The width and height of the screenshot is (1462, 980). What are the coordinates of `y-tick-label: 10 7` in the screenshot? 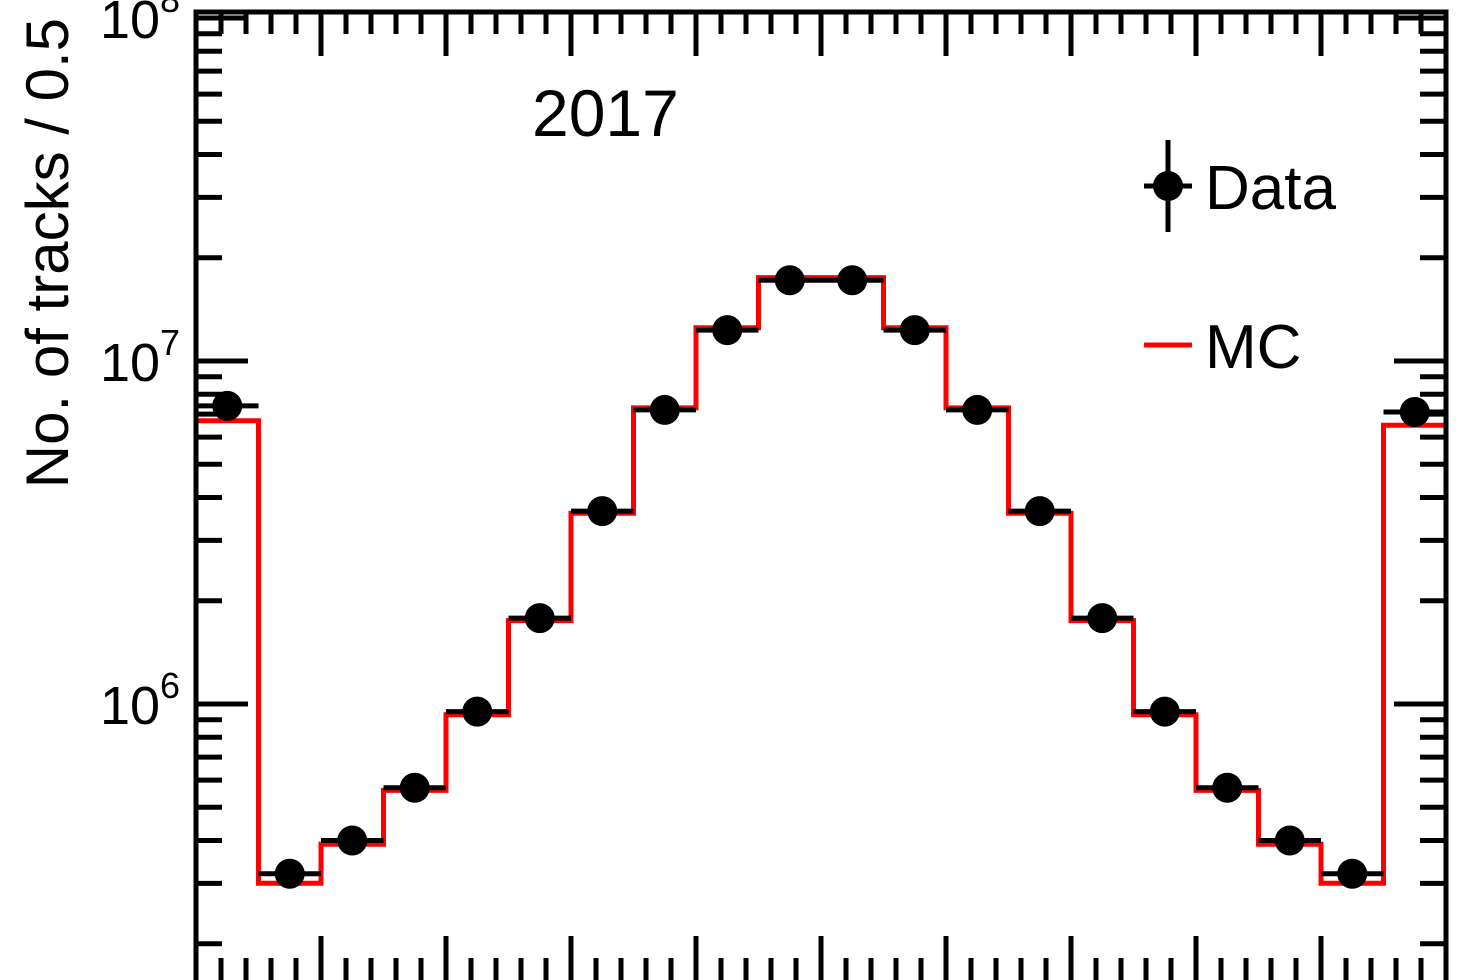 It's located at (140, 357).